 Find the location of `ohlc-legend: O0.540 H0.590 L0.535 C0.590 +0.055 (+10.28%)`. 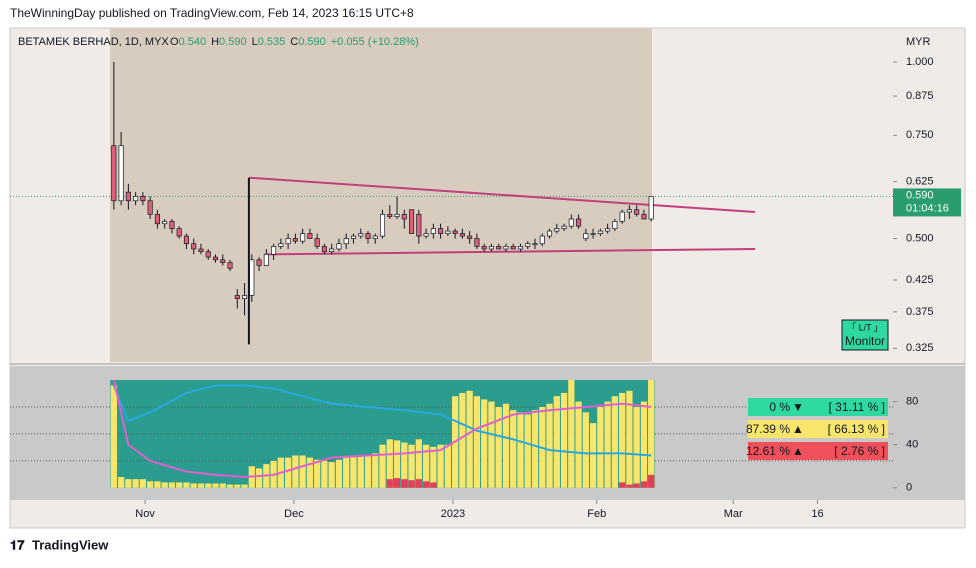

ohlc-legend: O0.540 H0.590 L0.535 C0.590 +0.055 (+10.28%) is located at coordinates (294, 42).